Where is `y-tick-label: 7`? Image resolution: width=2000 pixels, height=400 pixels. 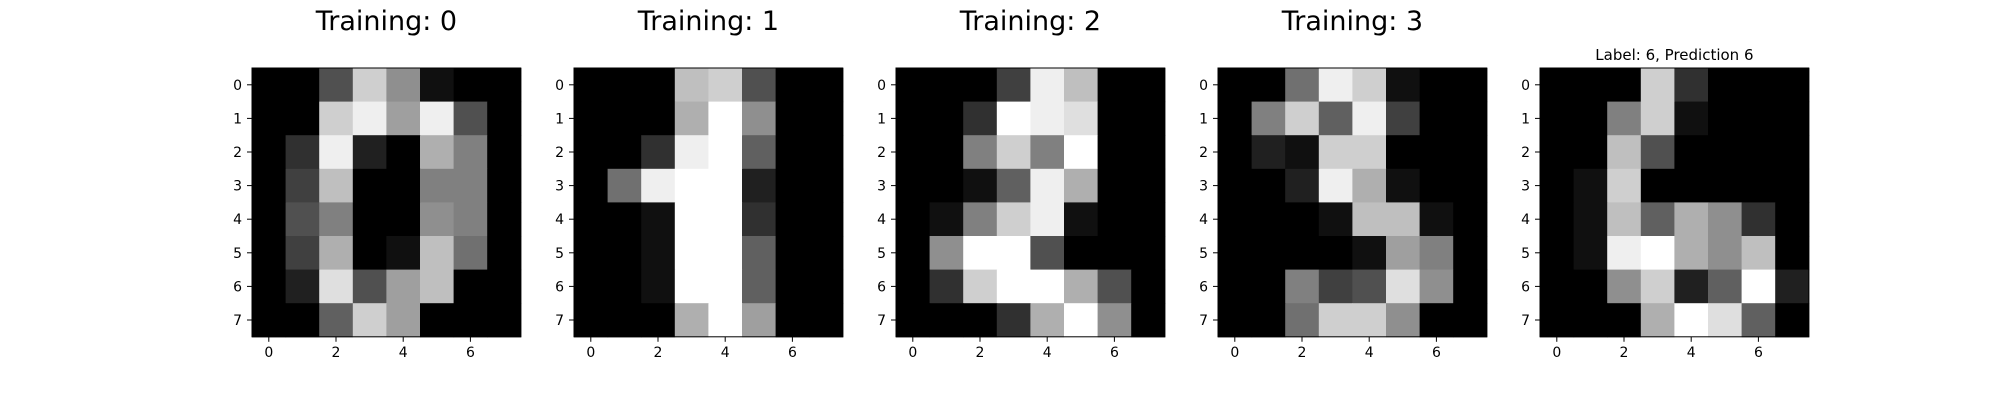 y-tick-label: 7 is located at coordinates (1525, 321).